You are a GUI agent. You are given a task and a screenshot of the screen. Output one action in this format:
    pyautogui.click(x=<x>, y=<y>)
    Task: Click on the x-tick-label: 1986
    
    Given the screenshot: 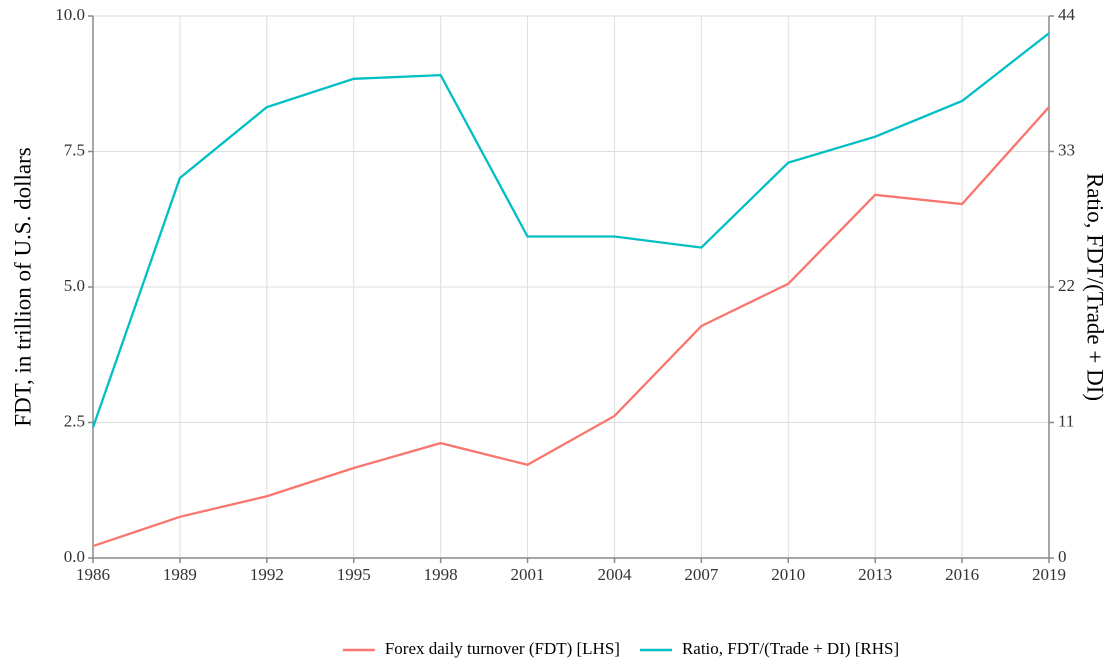 What is the action you would take?
    pyautogui.click(x=93, y=574)
    